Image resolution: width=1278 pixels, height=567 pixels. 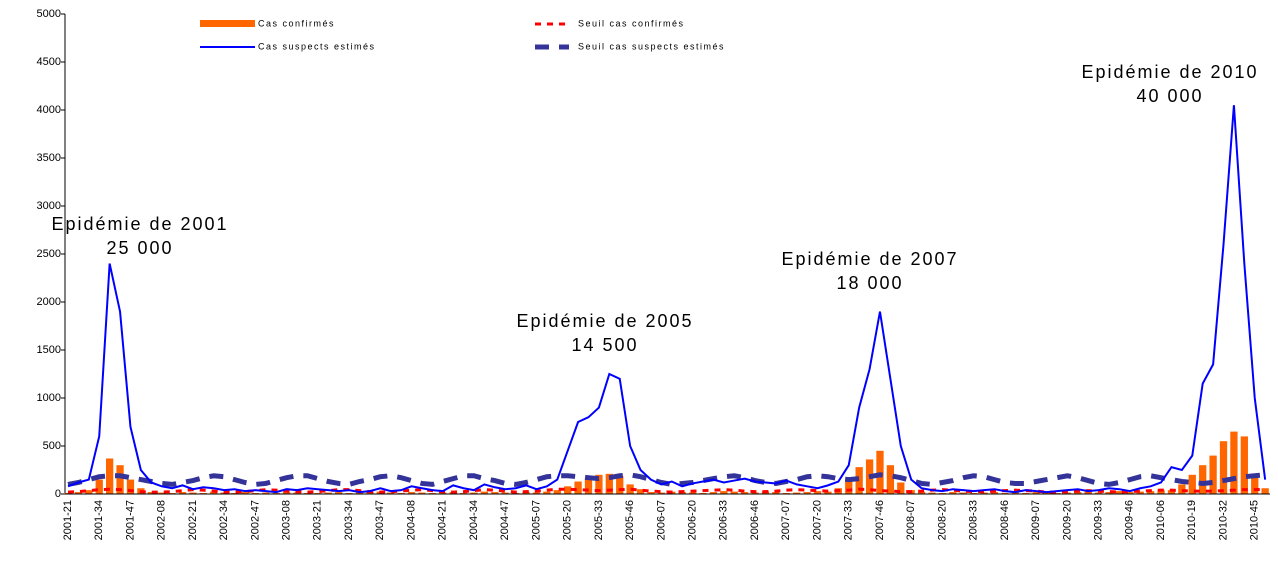 What do you see at coordinates (287, 520) in the screenshot?
I see `x-tick-label: 2003-08` at bounding box center [287, 520].